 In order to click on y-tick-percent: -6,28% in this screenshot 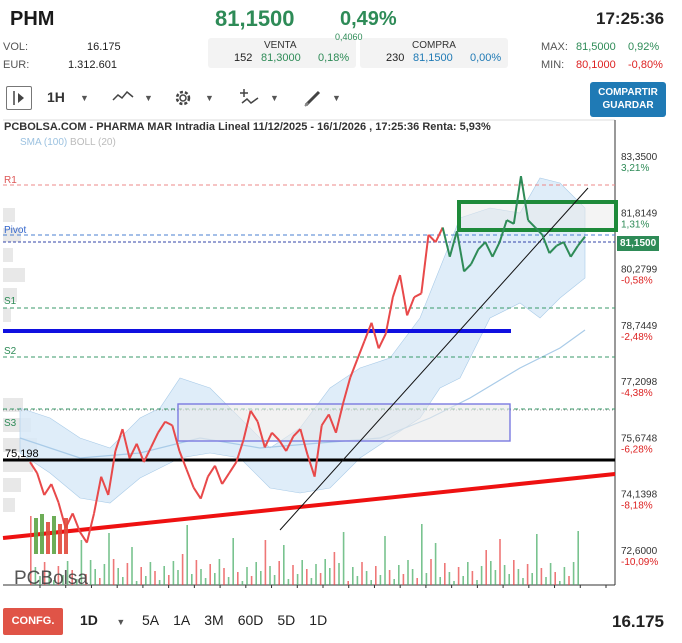, I will do `click(637, 449)`.